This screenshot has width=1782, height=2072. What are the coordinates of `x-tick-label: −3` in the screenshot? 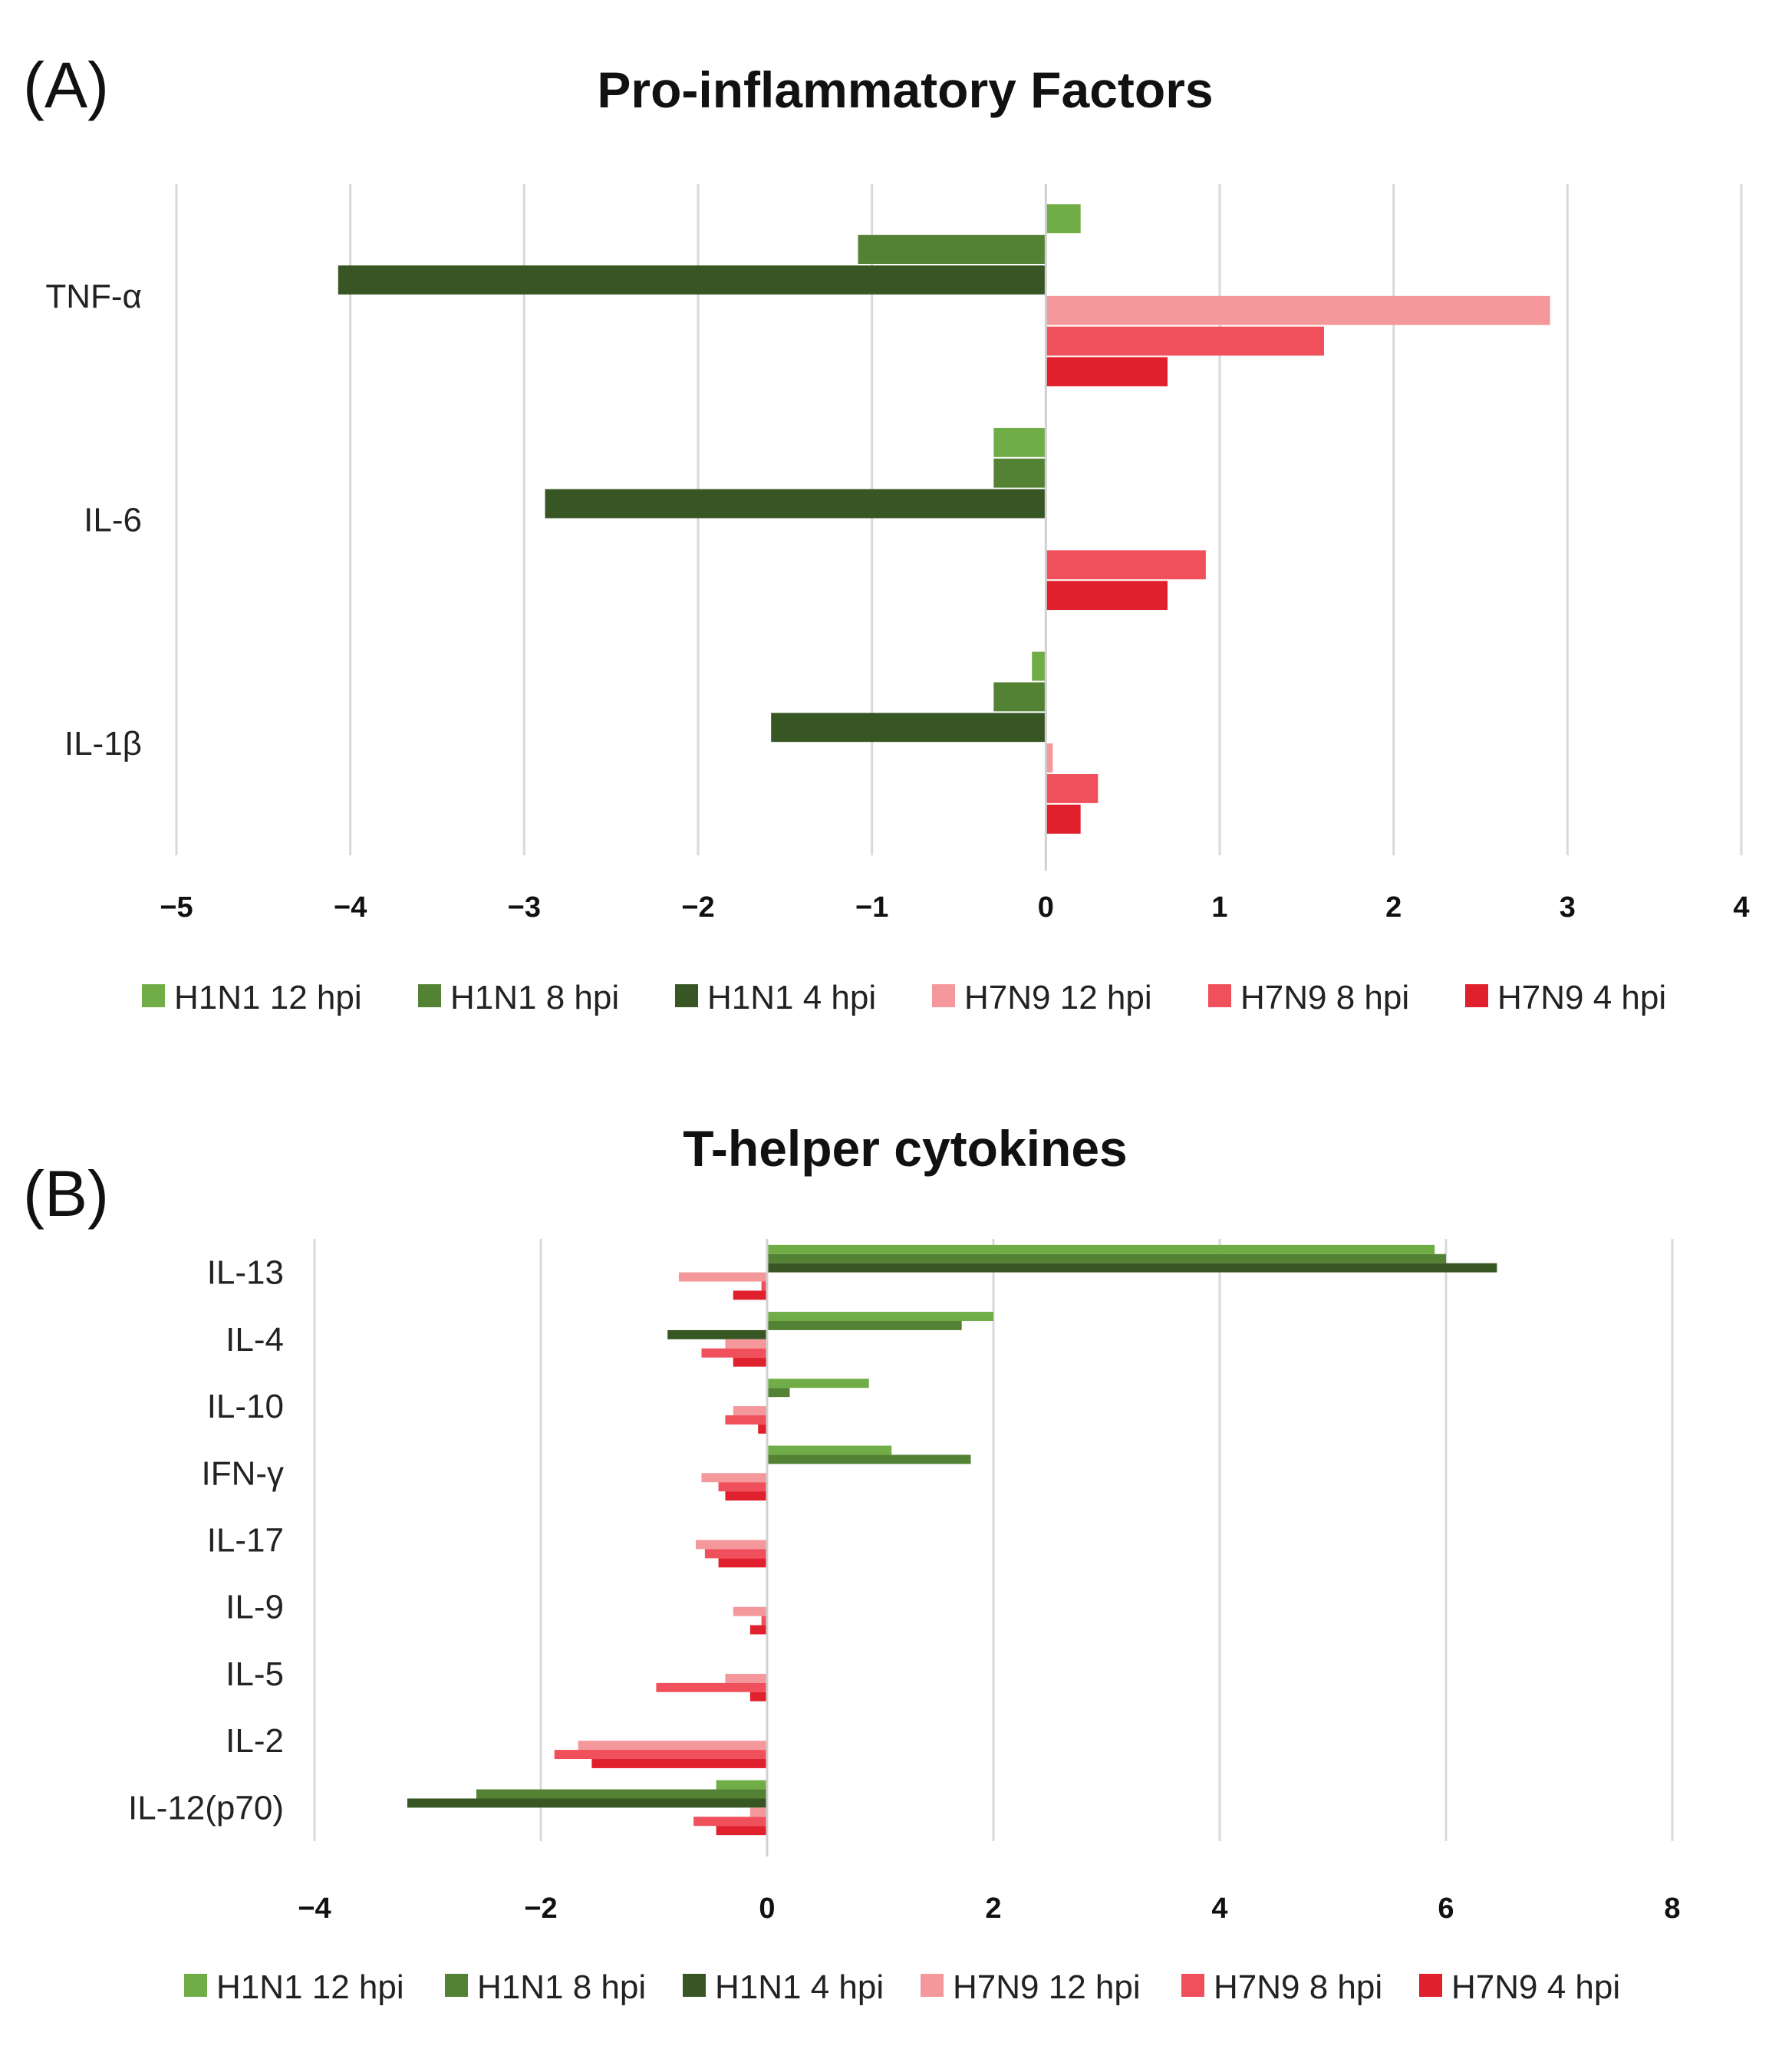 It's located at (524, 907).